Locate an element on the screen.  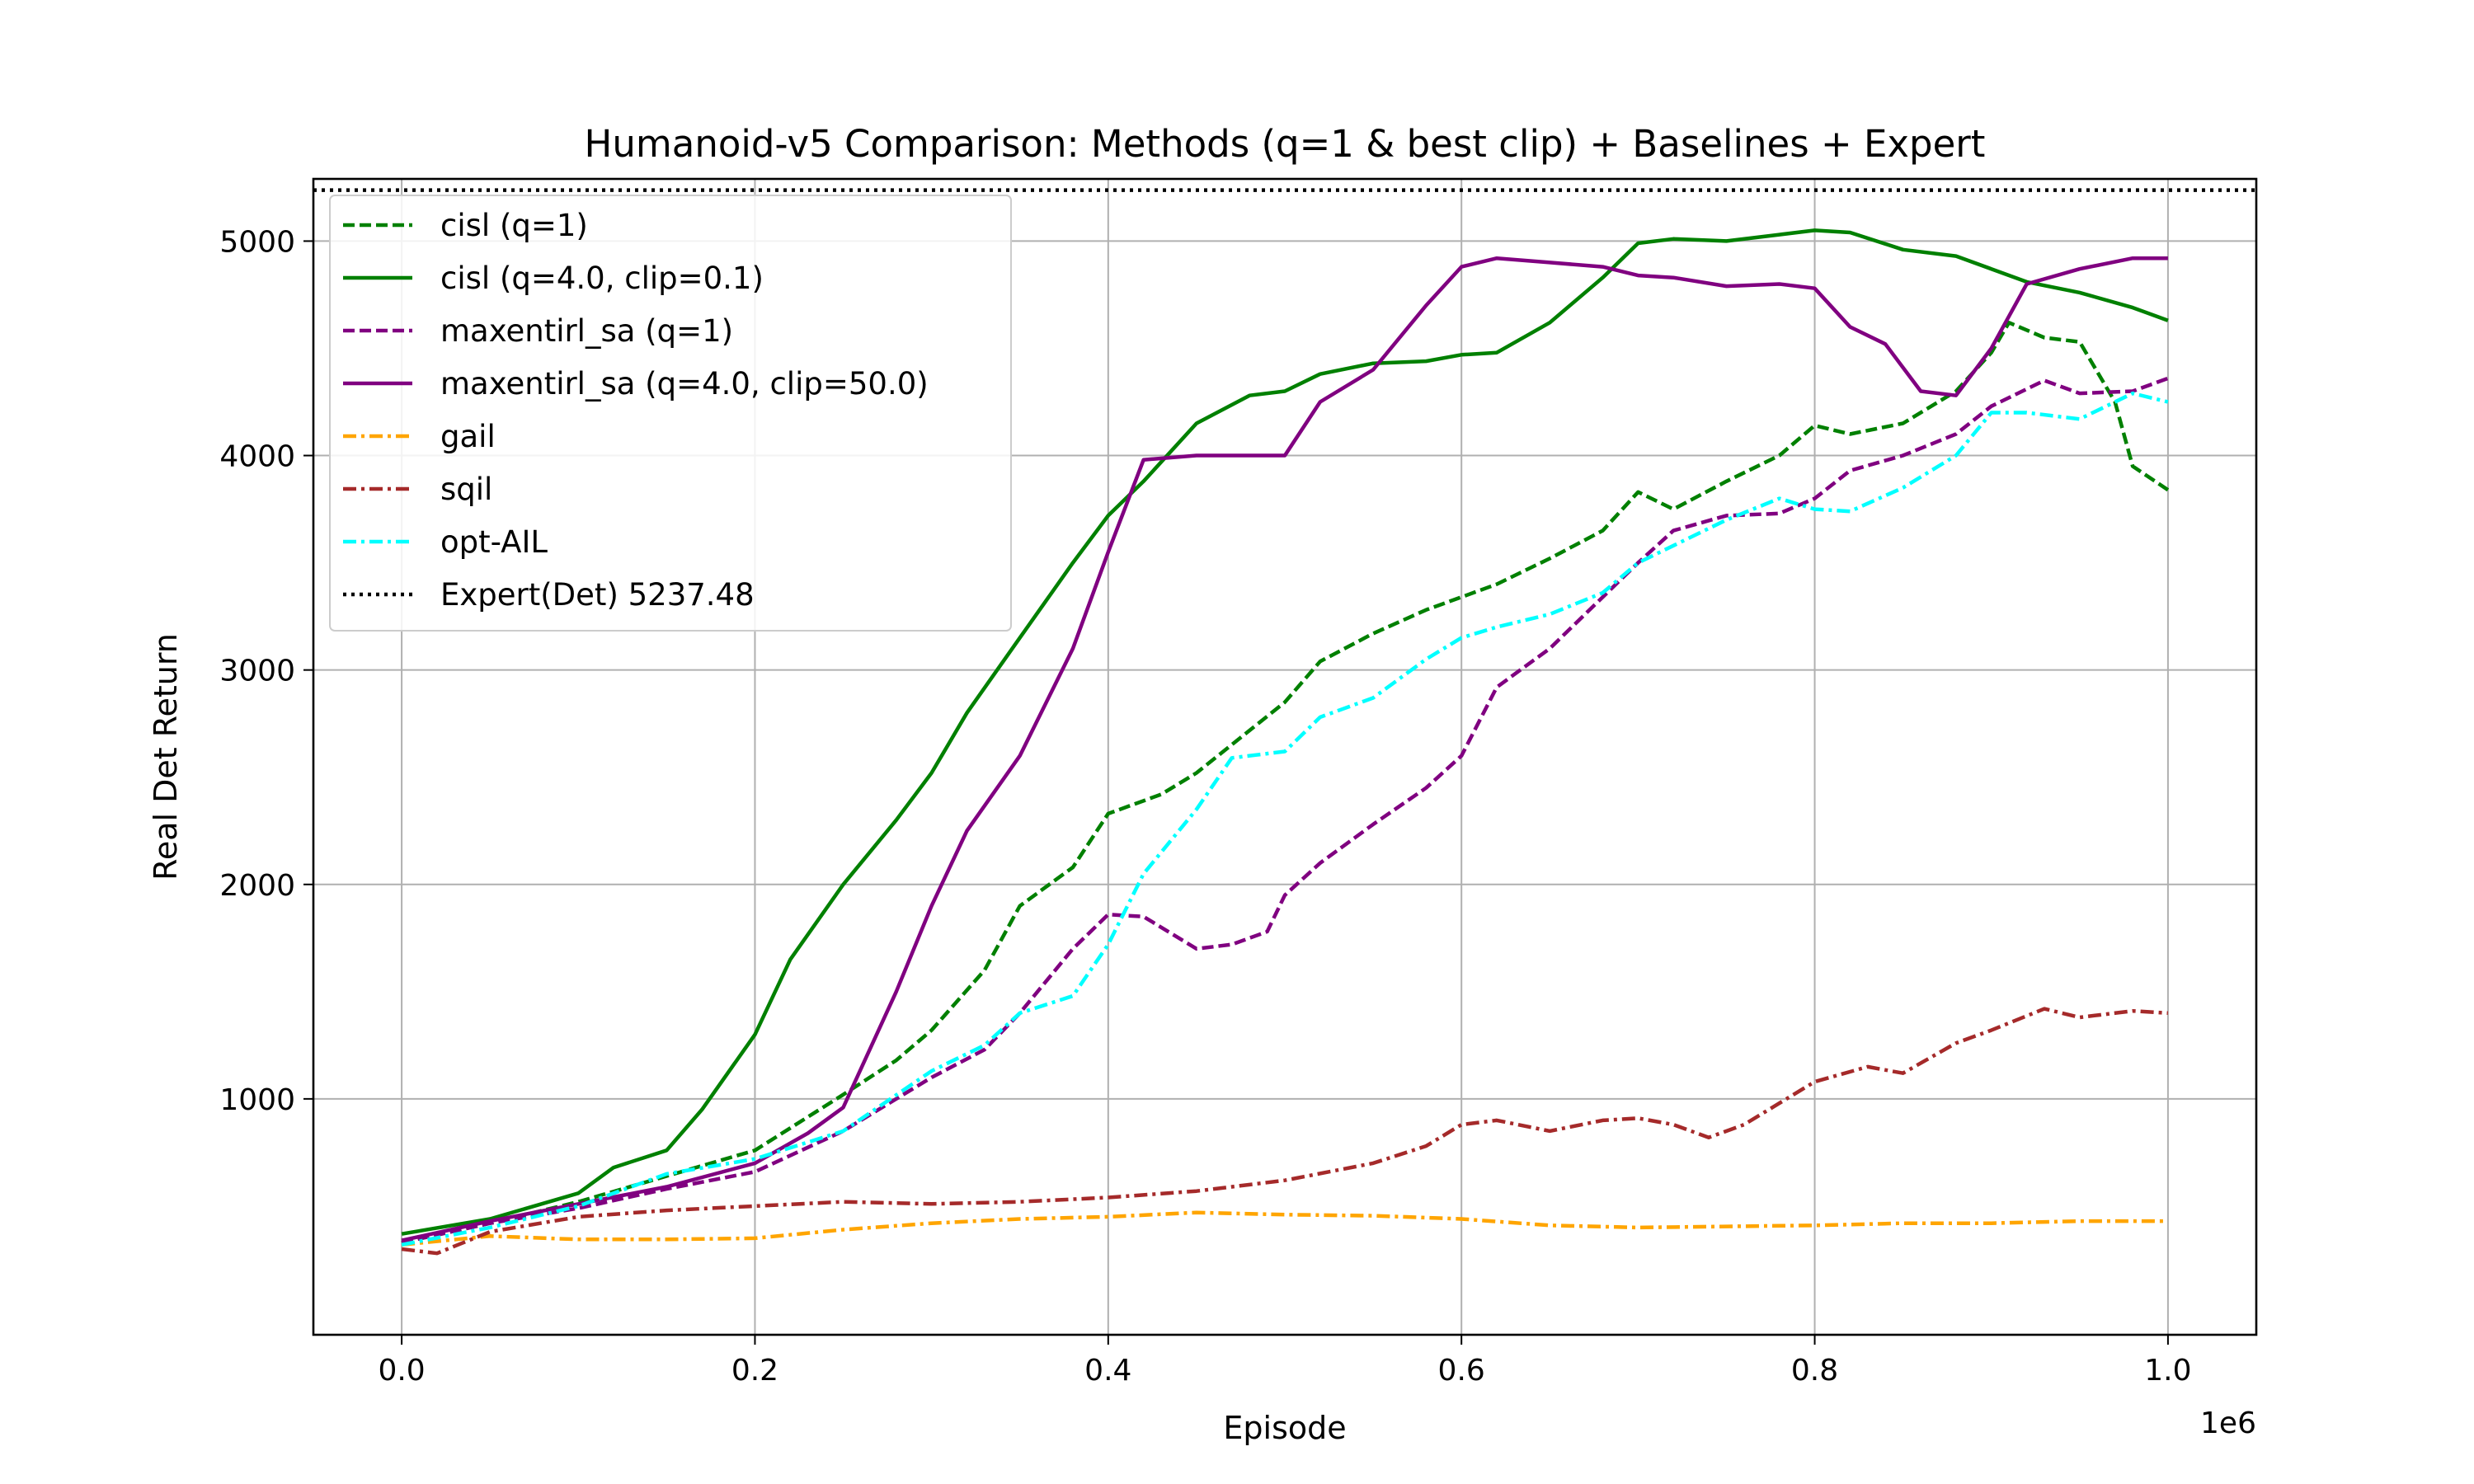
x-tick-label: 0.4 is located at coordinates (1107, 1371).